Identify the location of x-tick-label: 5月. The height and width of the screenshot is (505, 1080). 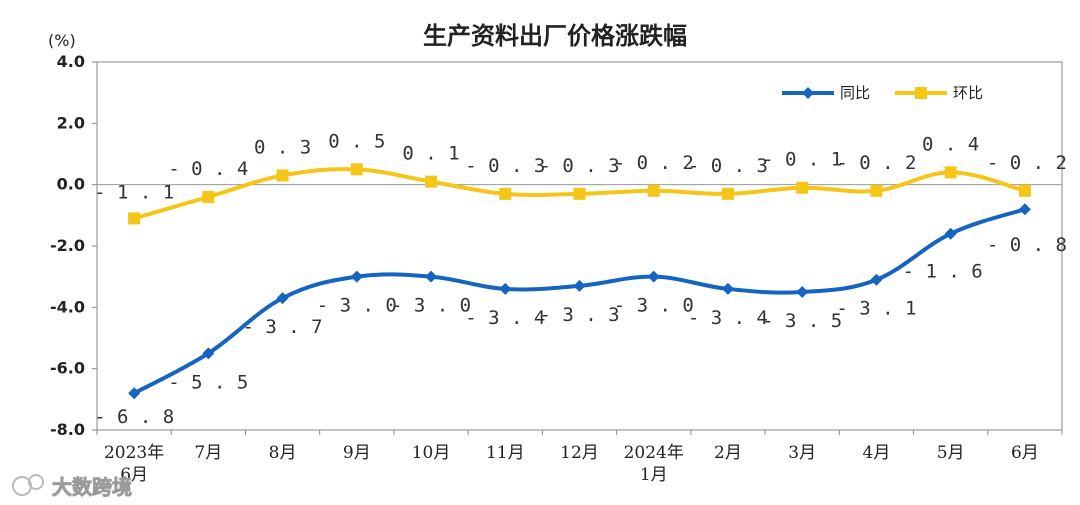
(951, 453).